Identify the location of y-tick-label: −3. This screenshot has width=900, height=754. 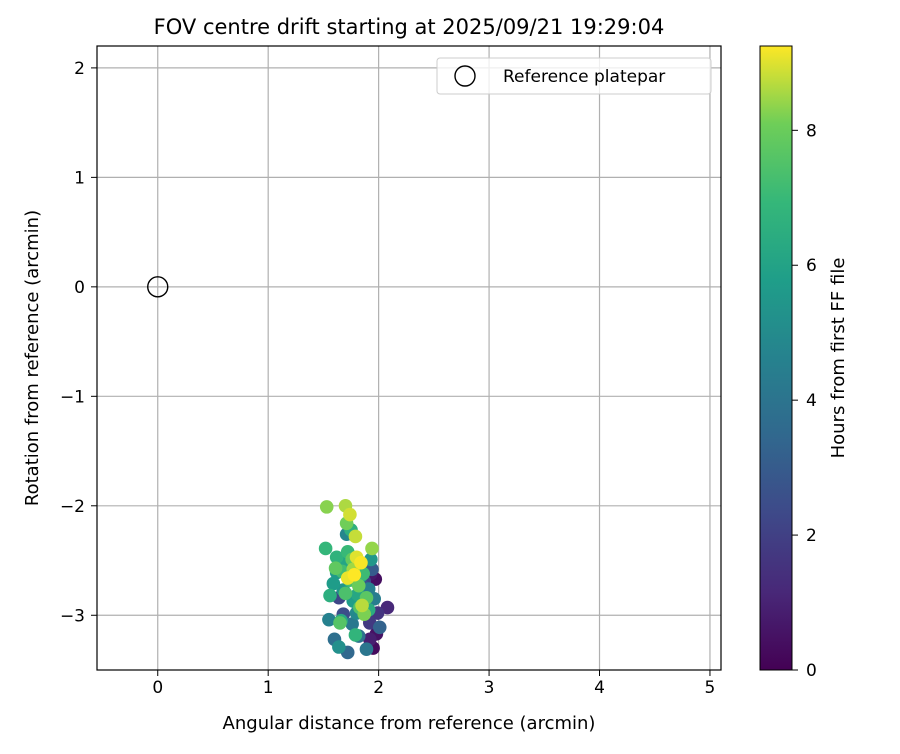
(72, 616).